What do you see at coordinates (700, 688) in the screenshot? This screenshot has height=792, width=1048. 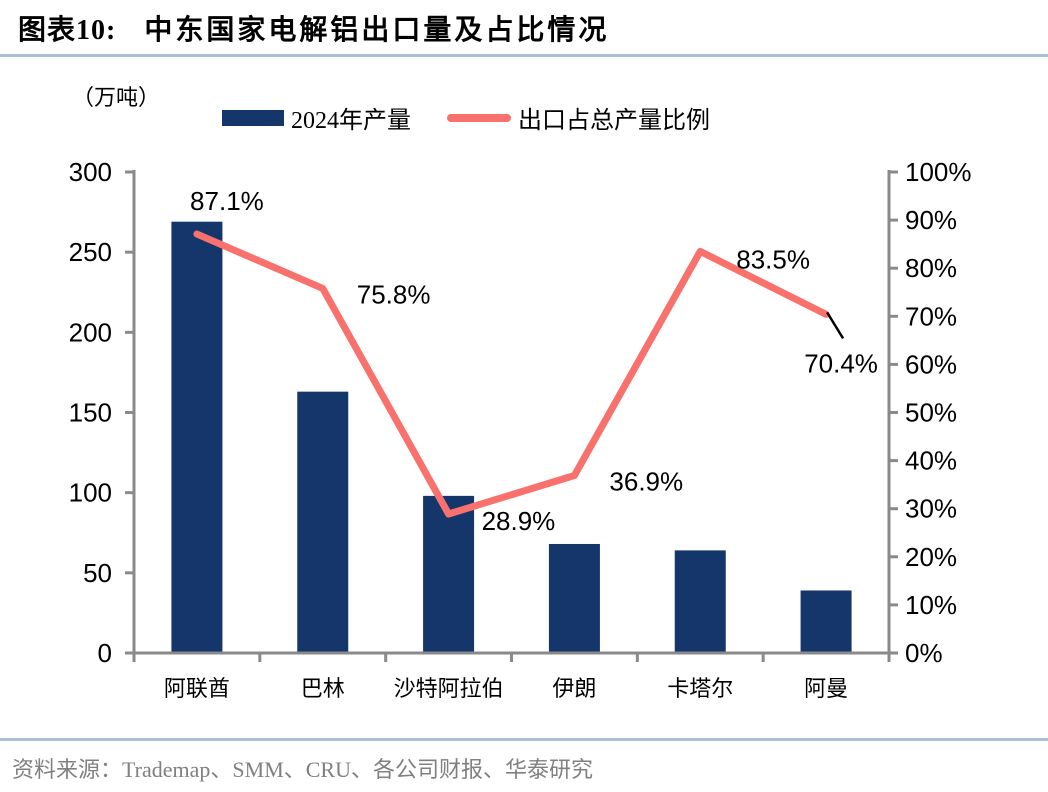 I see `x-axis-category-label: 卡塔尔` at bounding box center [700, 688].